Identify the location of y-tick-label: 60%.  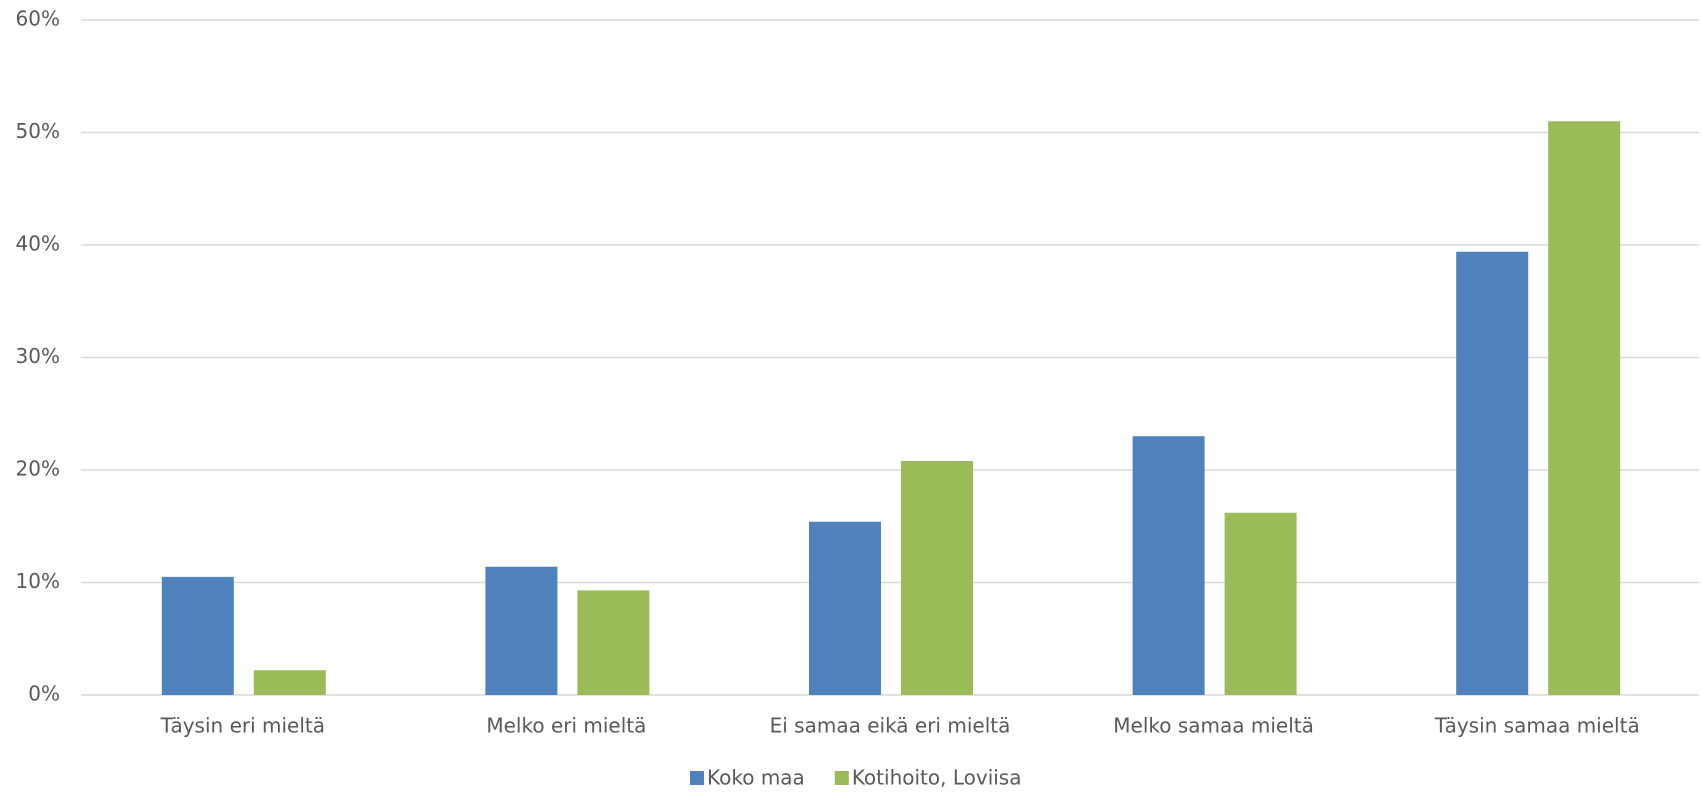
(38, 19).